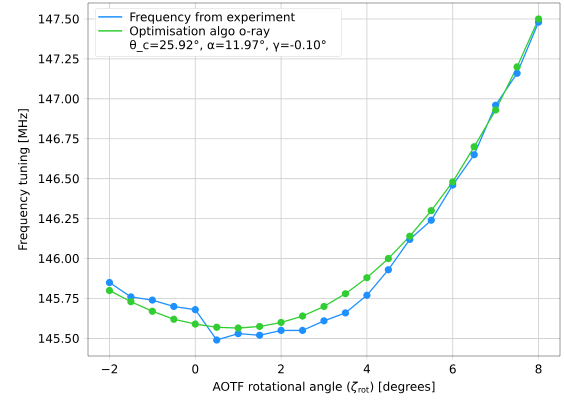  I want to click on y-tick-label: 145.50, so click(59, 338).